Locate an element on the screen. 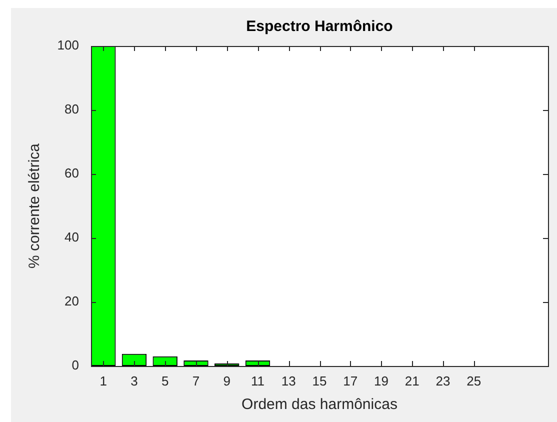 This screenshot has height=422, width=557. x-tick-label: 17 is located at coordinates (350, 380).